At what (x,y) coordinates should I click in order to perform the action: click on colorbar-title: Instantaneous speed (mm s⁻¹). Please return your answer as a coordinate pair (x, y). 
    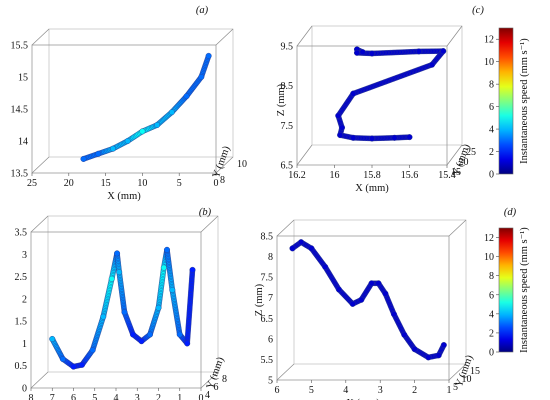
    Looking at the image, I should click on (524, 290).